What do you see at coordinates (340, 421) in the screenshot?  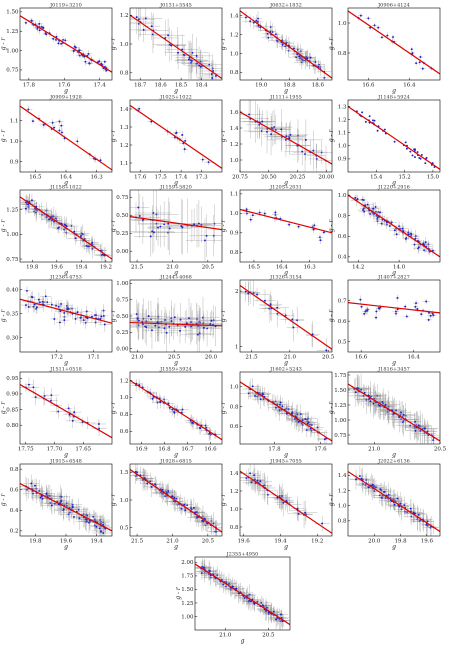 I see `y-tick-label: 1.00` at bounding box center [340, 421].